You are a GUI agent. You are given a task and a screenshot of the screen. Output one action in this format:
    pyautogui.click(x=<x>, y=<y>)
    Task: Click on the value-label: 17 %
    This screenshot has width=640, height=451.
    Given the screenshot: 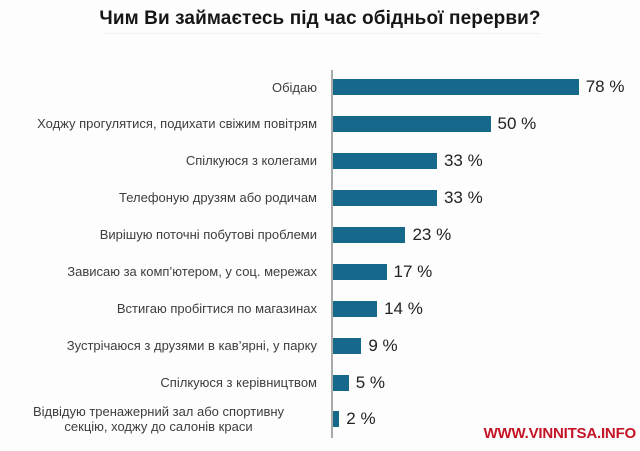 What is the action you would take?
    pyautogui.click(x=413, y=271)
    